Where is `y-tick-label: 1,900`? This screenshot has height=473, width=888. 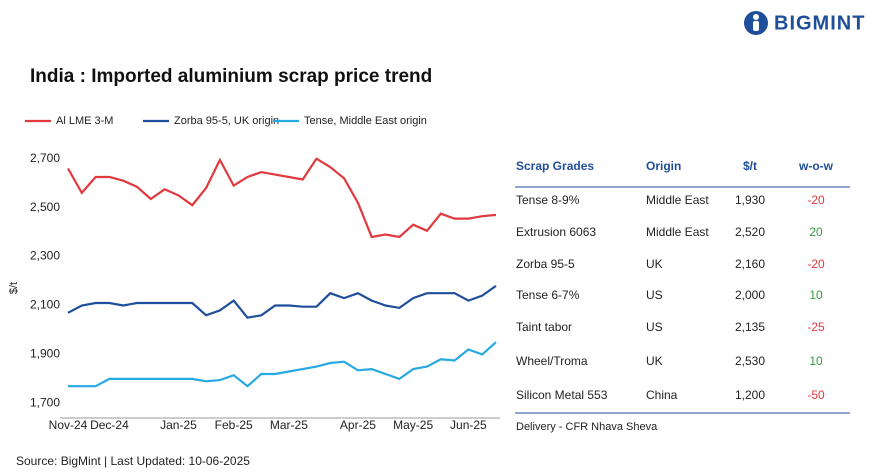 y-tick-label: 1,900 is located at coordinates (45, 354).